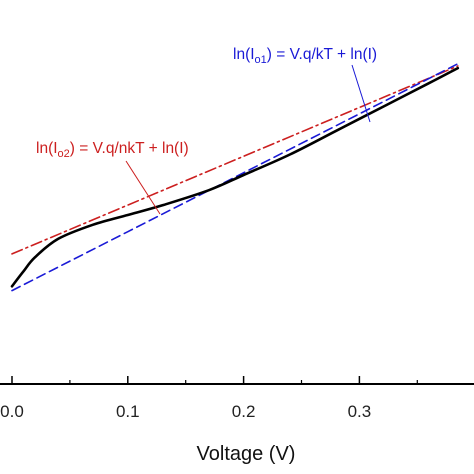 The image size is (474, 474). What do you see at coordinates (246, 454) in the screenshot?
I see `x-axis-title: Voltage (V)` at bounding box center [246, 454].